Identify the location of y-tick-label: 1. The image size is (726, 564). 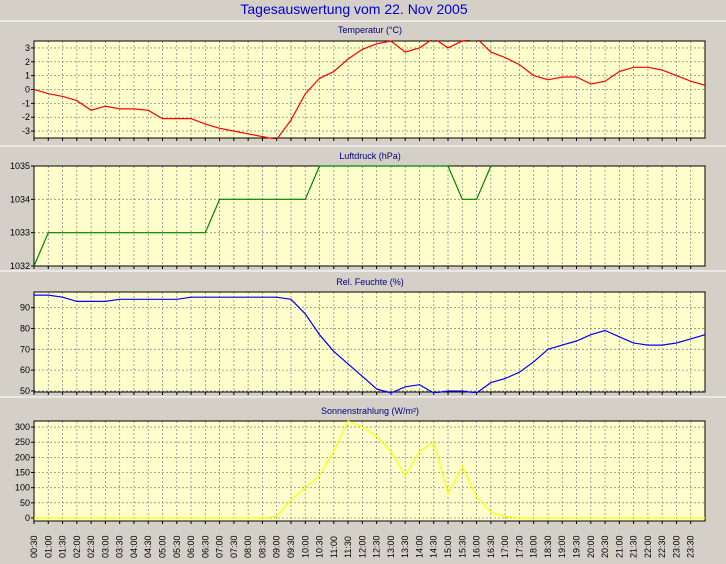
(27, 76).